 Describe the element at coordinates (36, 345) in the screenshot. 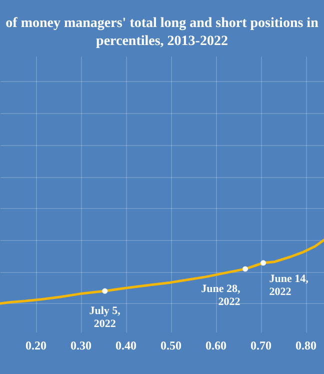

I see `x-tick-label: 0.20` at that location.